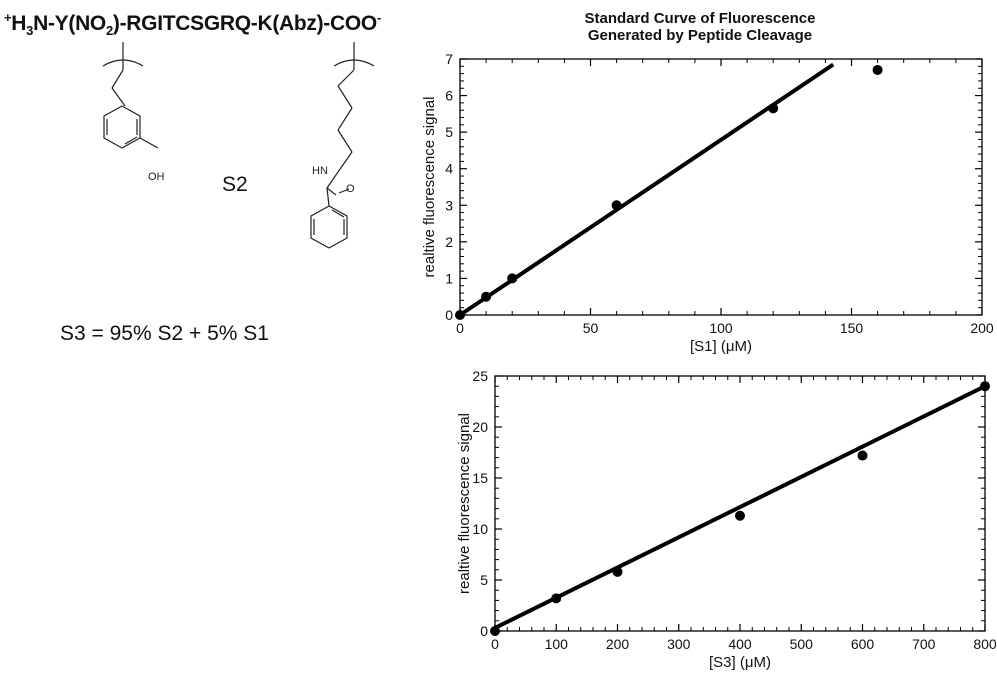 Image resolution: width=997 pixels, height=698 pixels. Describe the element at coordinates (740, 662) in the screenshot. I see `chart2-x-axis-label: [S3] (μM)` at that location.